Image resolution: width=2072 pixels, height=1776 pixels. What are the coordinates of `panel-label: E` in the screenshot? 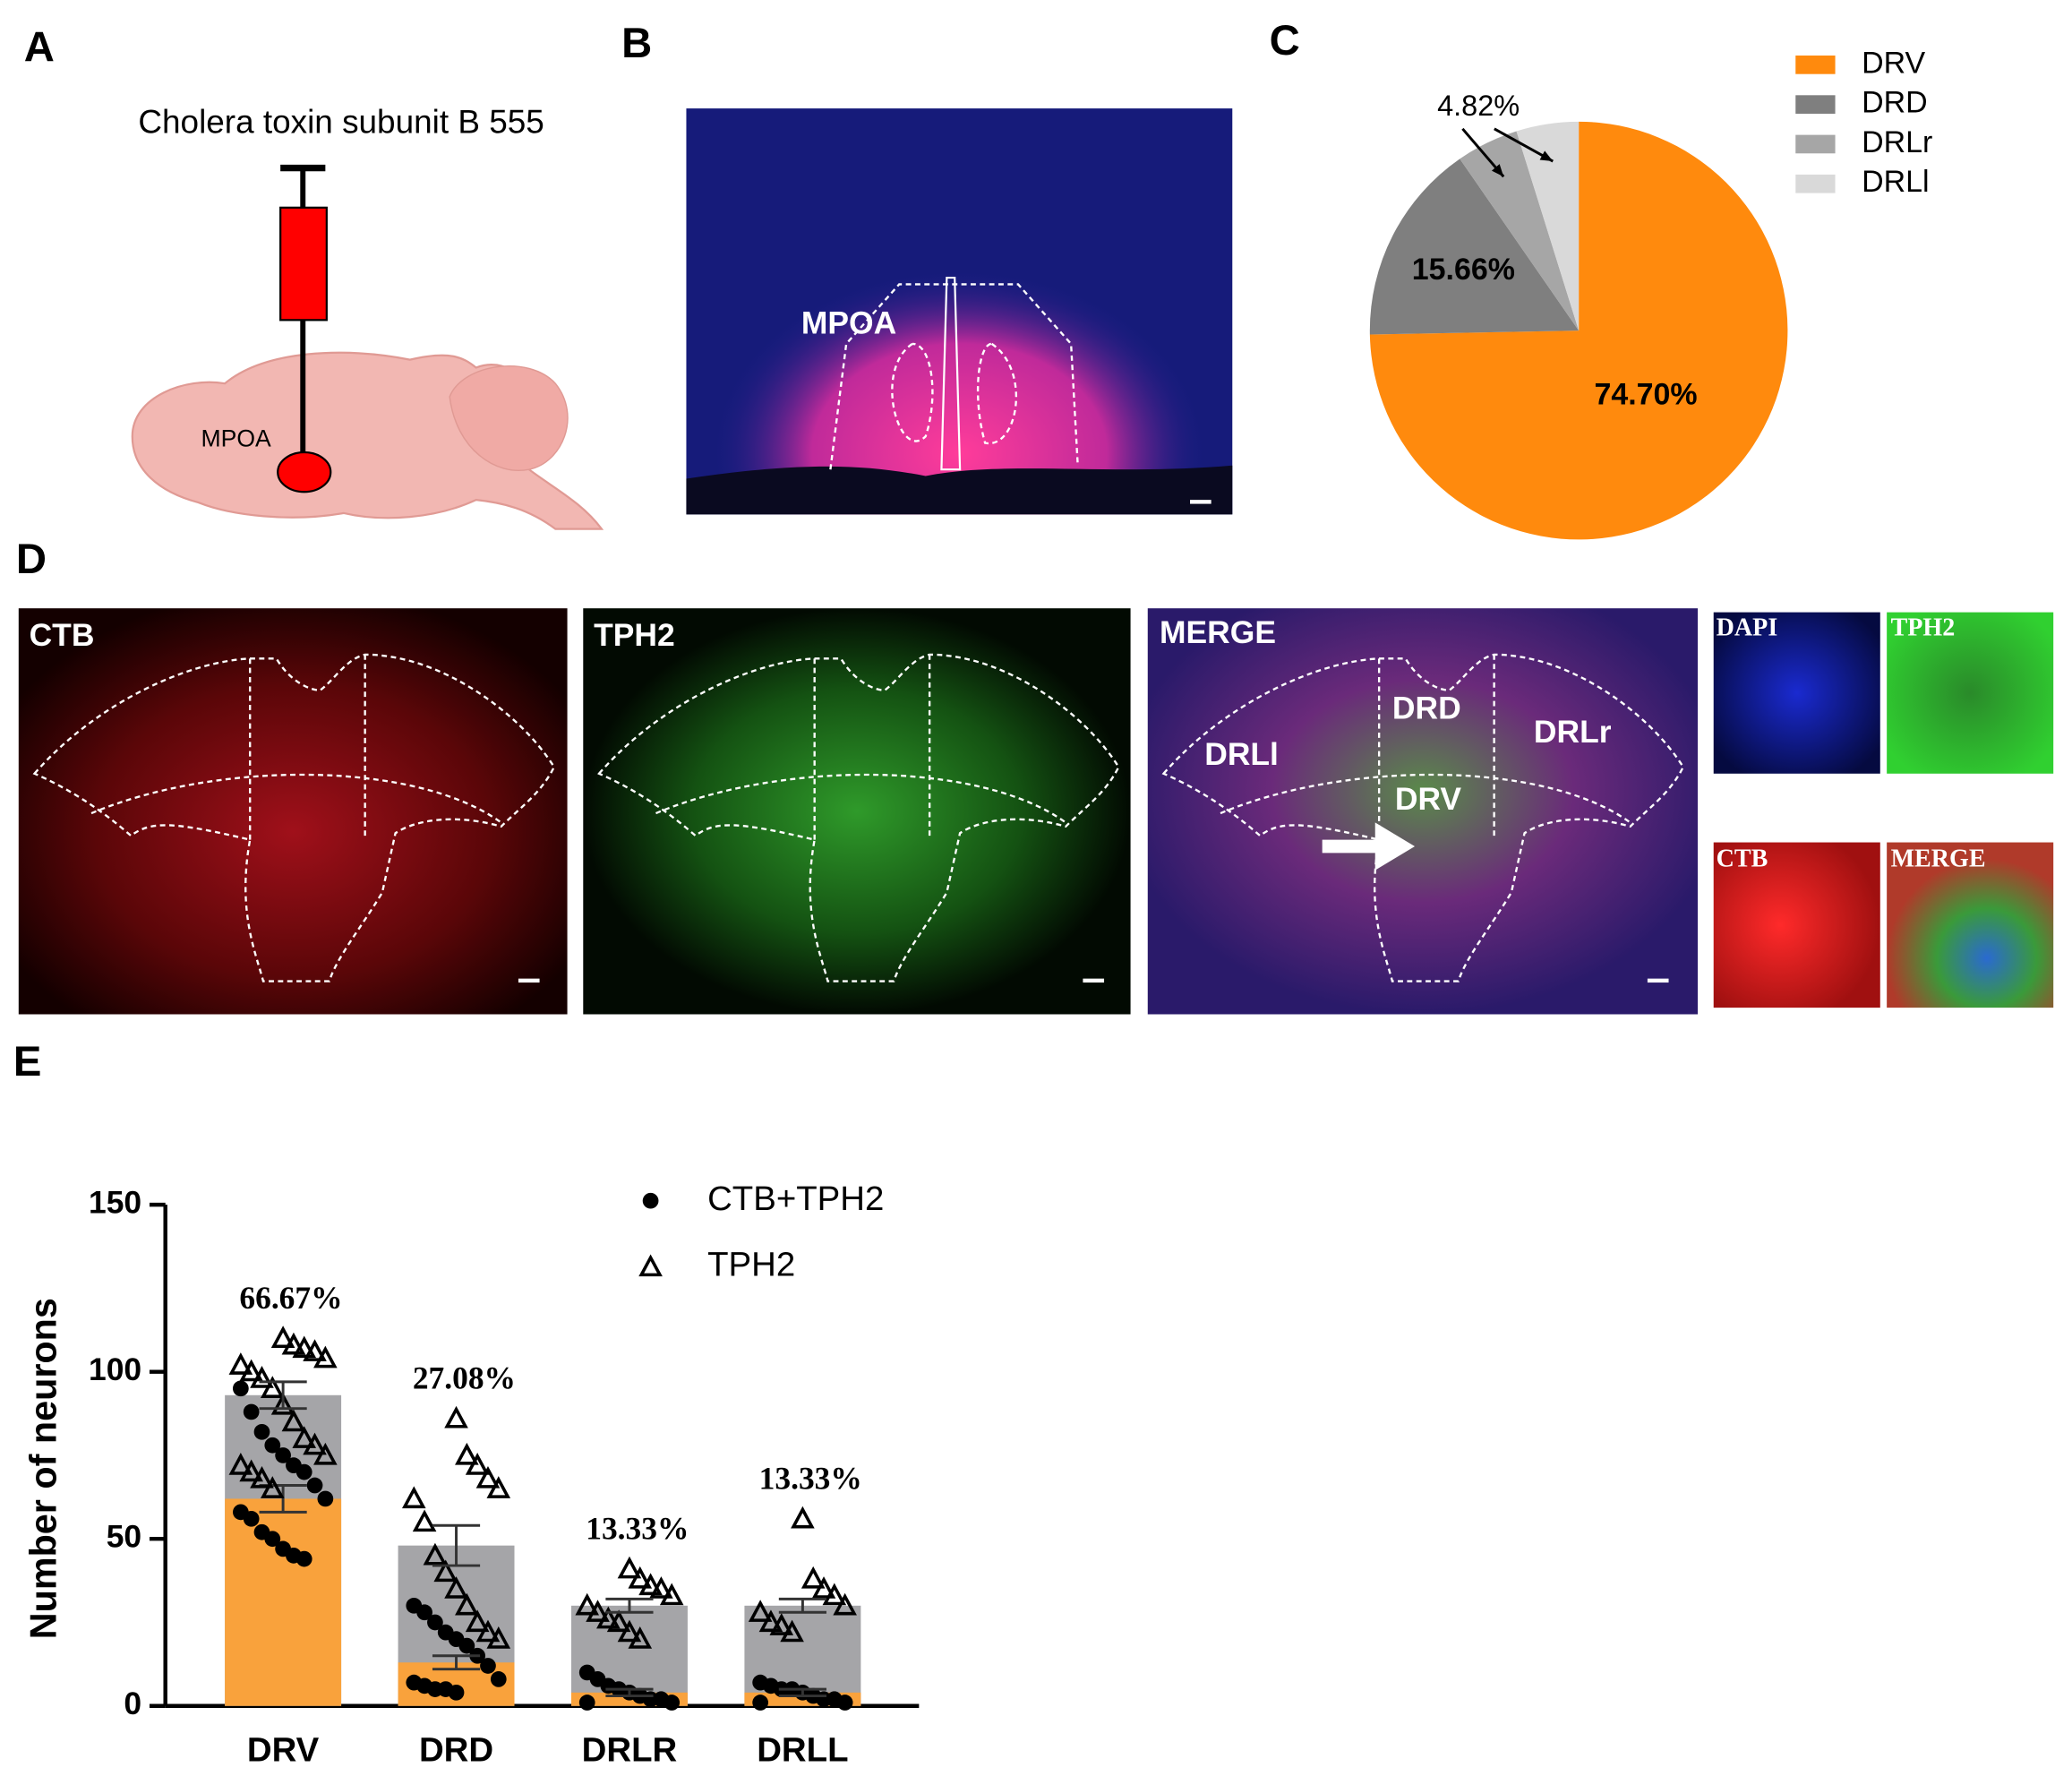 It's located at (27, 1061).